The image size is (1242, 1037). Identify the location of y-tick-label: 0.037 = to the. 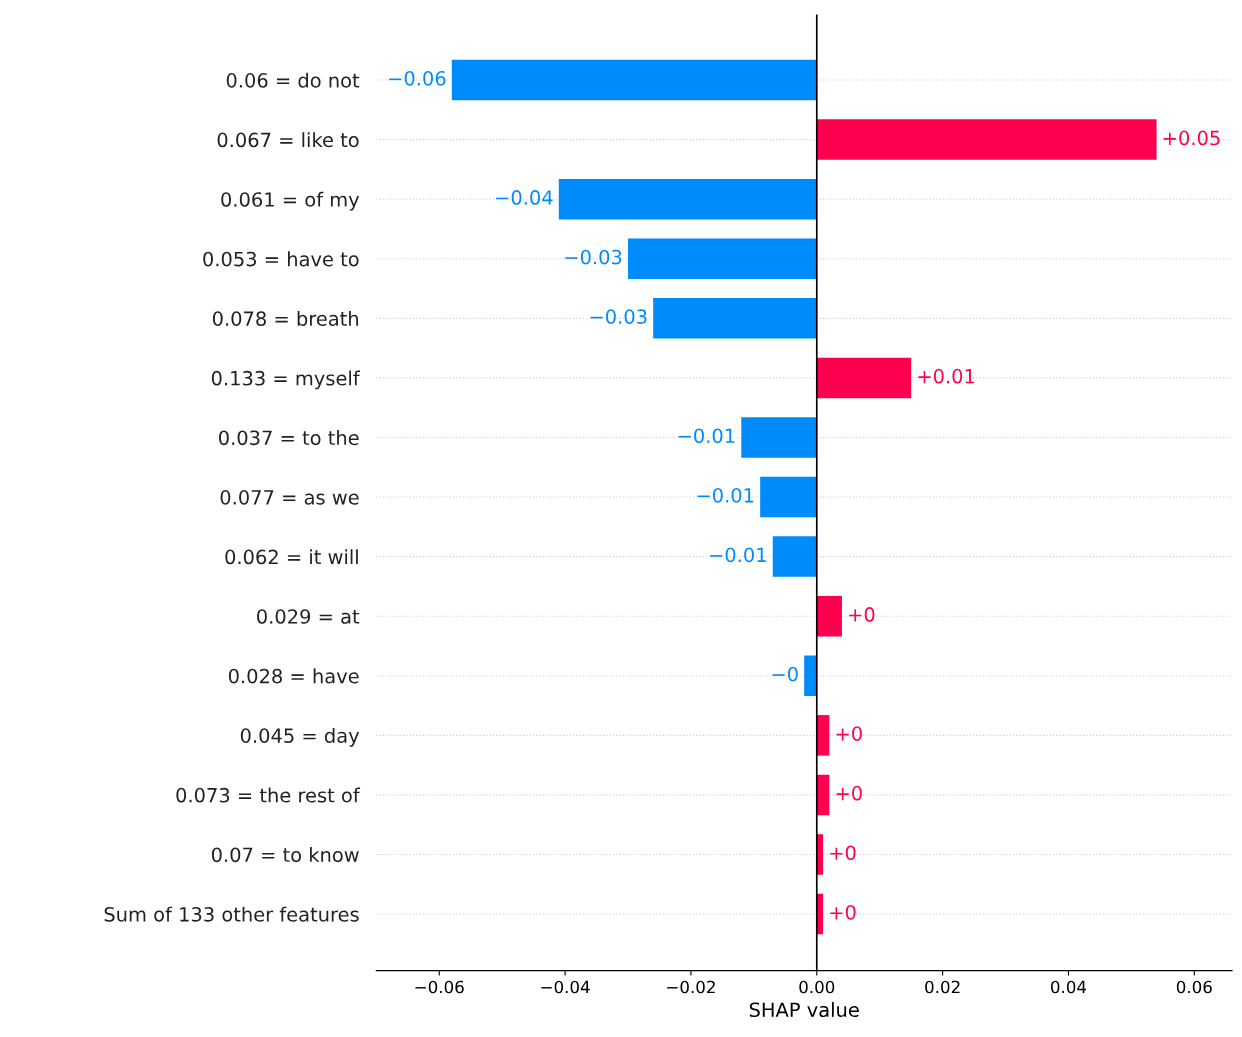
(289, 438).